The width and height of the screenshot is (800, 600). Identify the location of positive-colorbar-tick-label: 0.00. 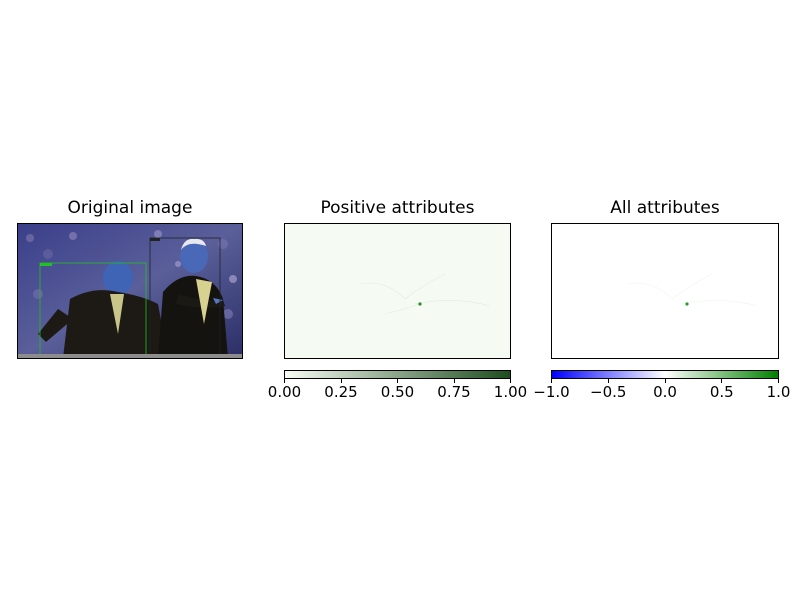
(284, 392).